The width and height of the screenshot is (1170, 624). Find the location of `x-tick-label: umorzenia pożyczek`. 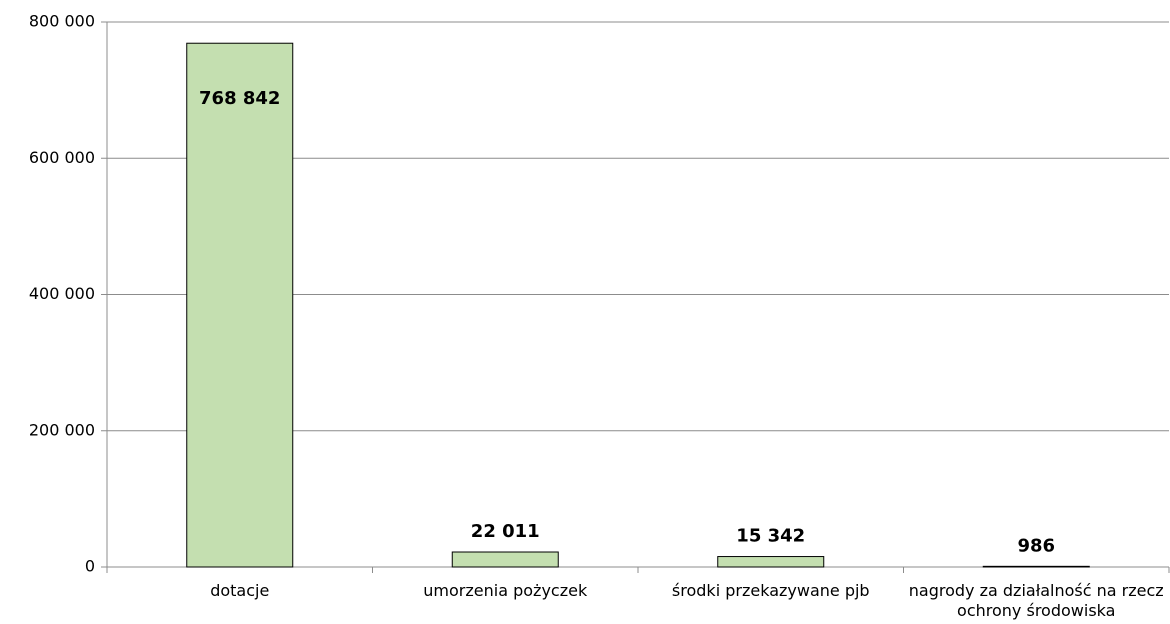

x-tick-label: umorzenia pożyczek is located at coordinates (505, 590).